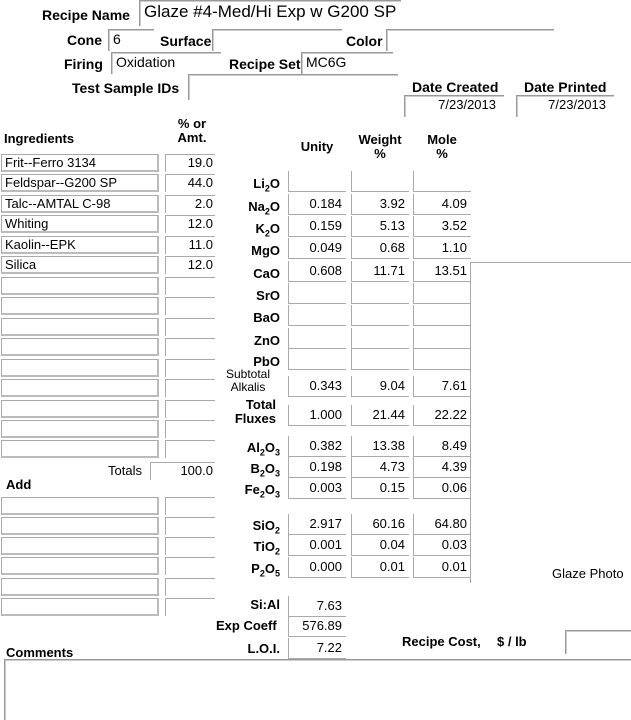 Image resolution: width=631 pixels, height=720 pixels. I want to click on oxide-label: MgO, so click(265, 250).